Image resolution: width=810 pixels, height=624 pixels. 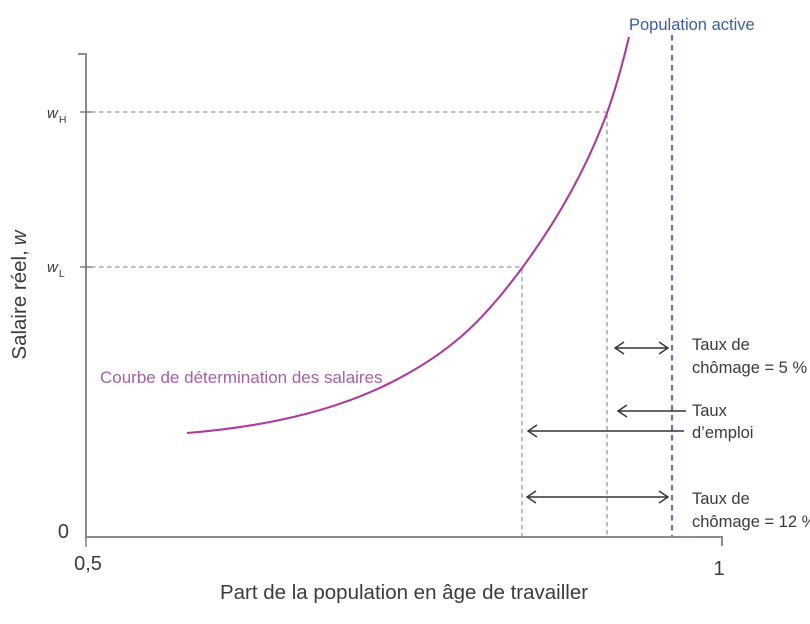 I want to click on labour-force-label: Population active, so click(x=692, y=25).